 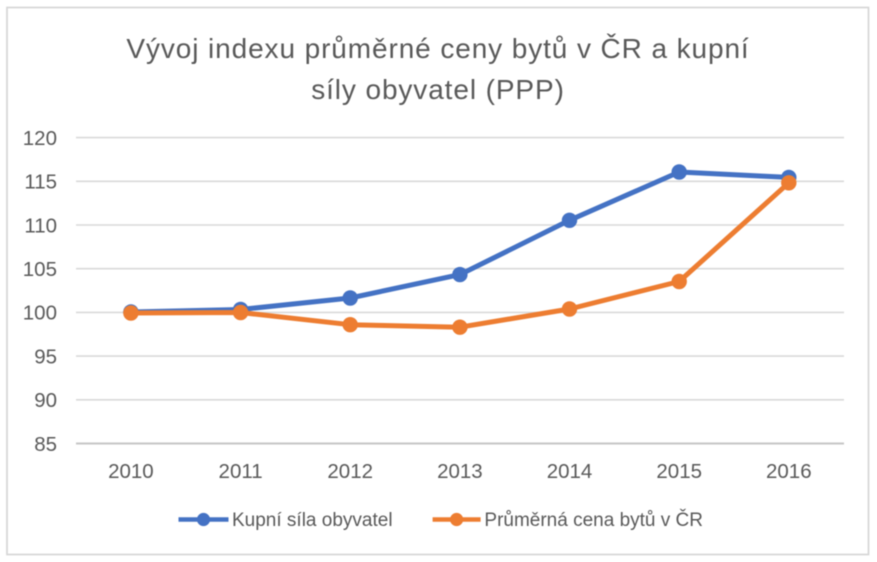 What do you see at coordinates (45, 400) in the screenshot?
I see `svg-text: 90` at bounding box center [45, 400].